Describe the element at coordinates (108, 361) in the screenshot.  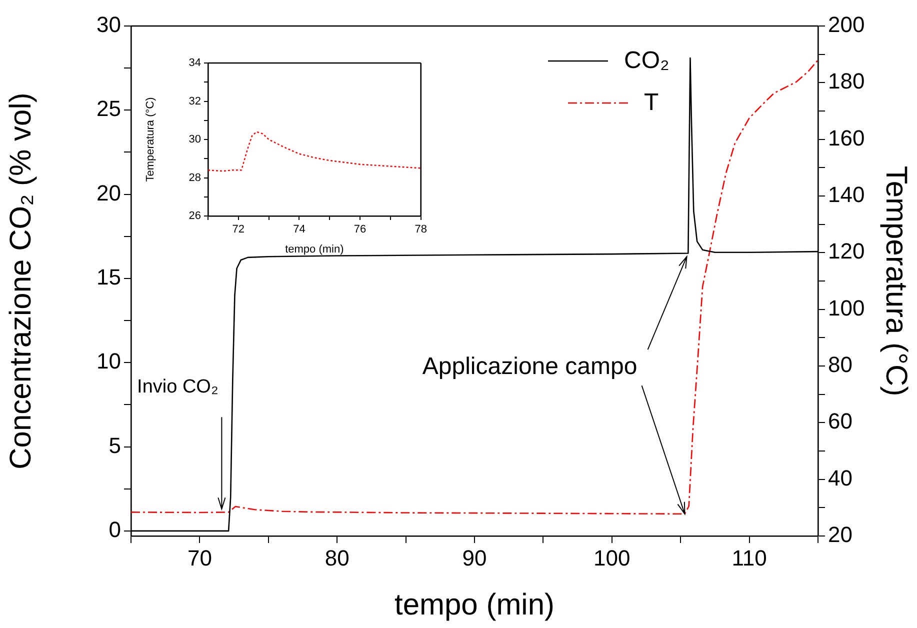
I see `y-tick-label: 10` at that location.